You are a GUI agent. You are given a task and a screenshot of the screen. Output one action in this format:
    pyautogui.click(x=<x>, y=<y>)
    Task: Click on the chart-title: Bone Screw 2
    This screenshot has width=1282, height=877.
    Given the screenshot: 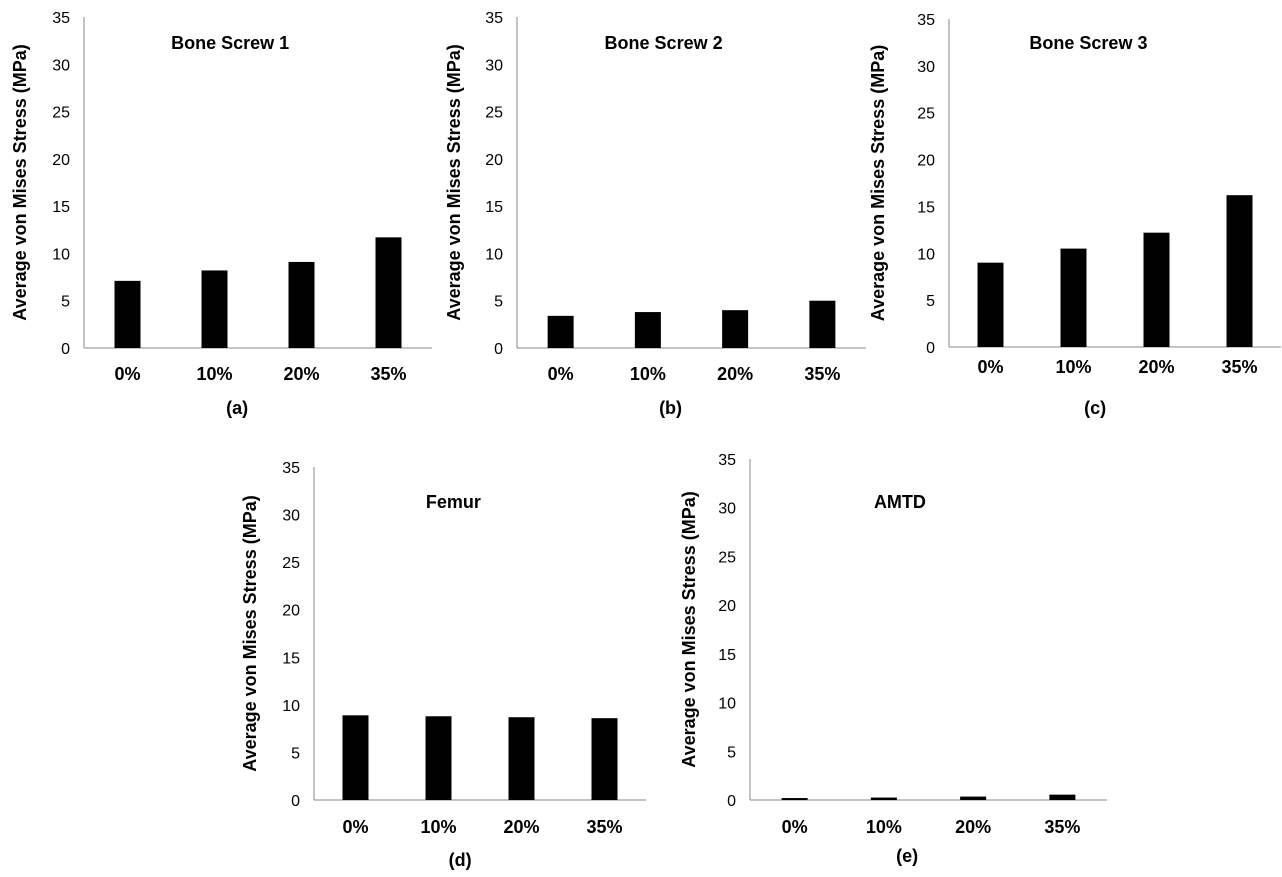 What is the action you would take?
    pyautogui.click(x=664, y=43)
    